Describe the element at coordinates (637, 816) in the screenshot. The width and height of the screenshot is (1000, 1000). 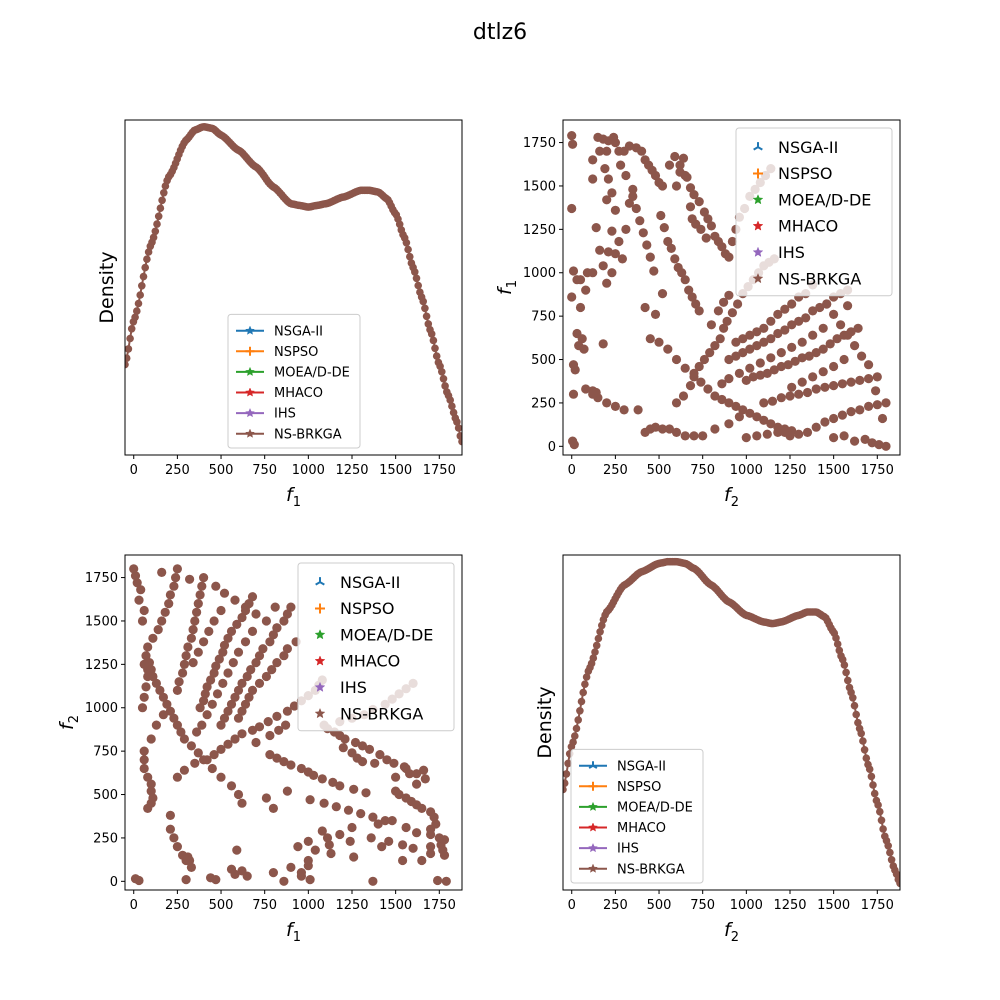
I see `legend: NSGA-II NSPSO MOEA/D-DE MHACO IHS NS-BRKGA` at that location.